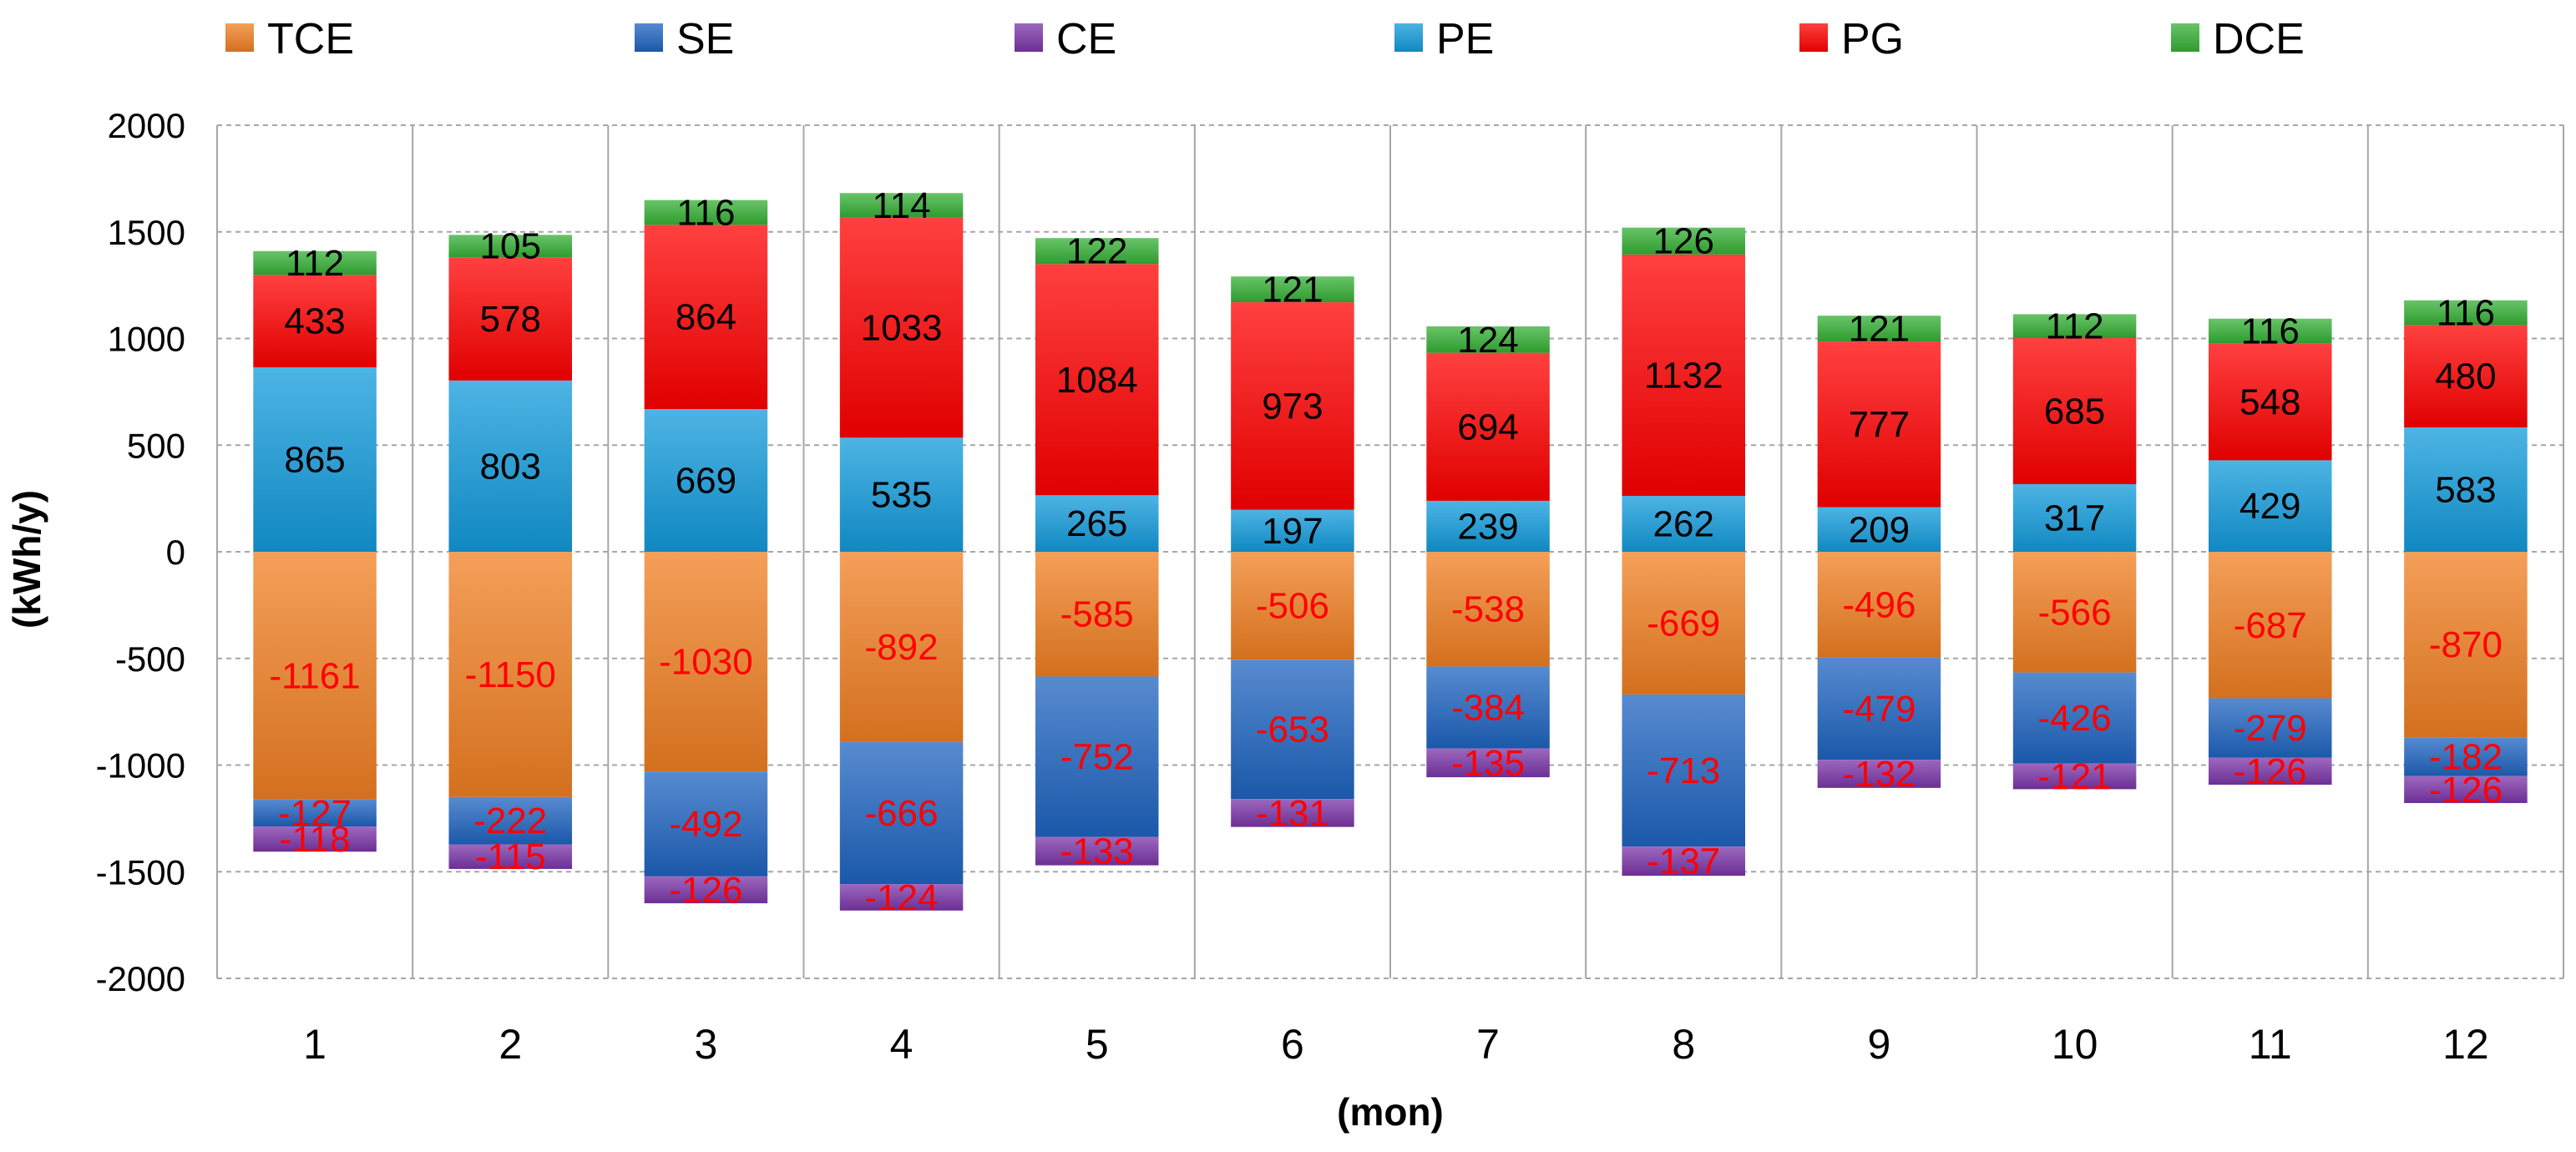 The height and width of the screenshot is (1152, 2576). What do you see at coordinates (156, 445) in the screenshot?
I see `y-tick-label: 500` at bounding box center [156, 445].